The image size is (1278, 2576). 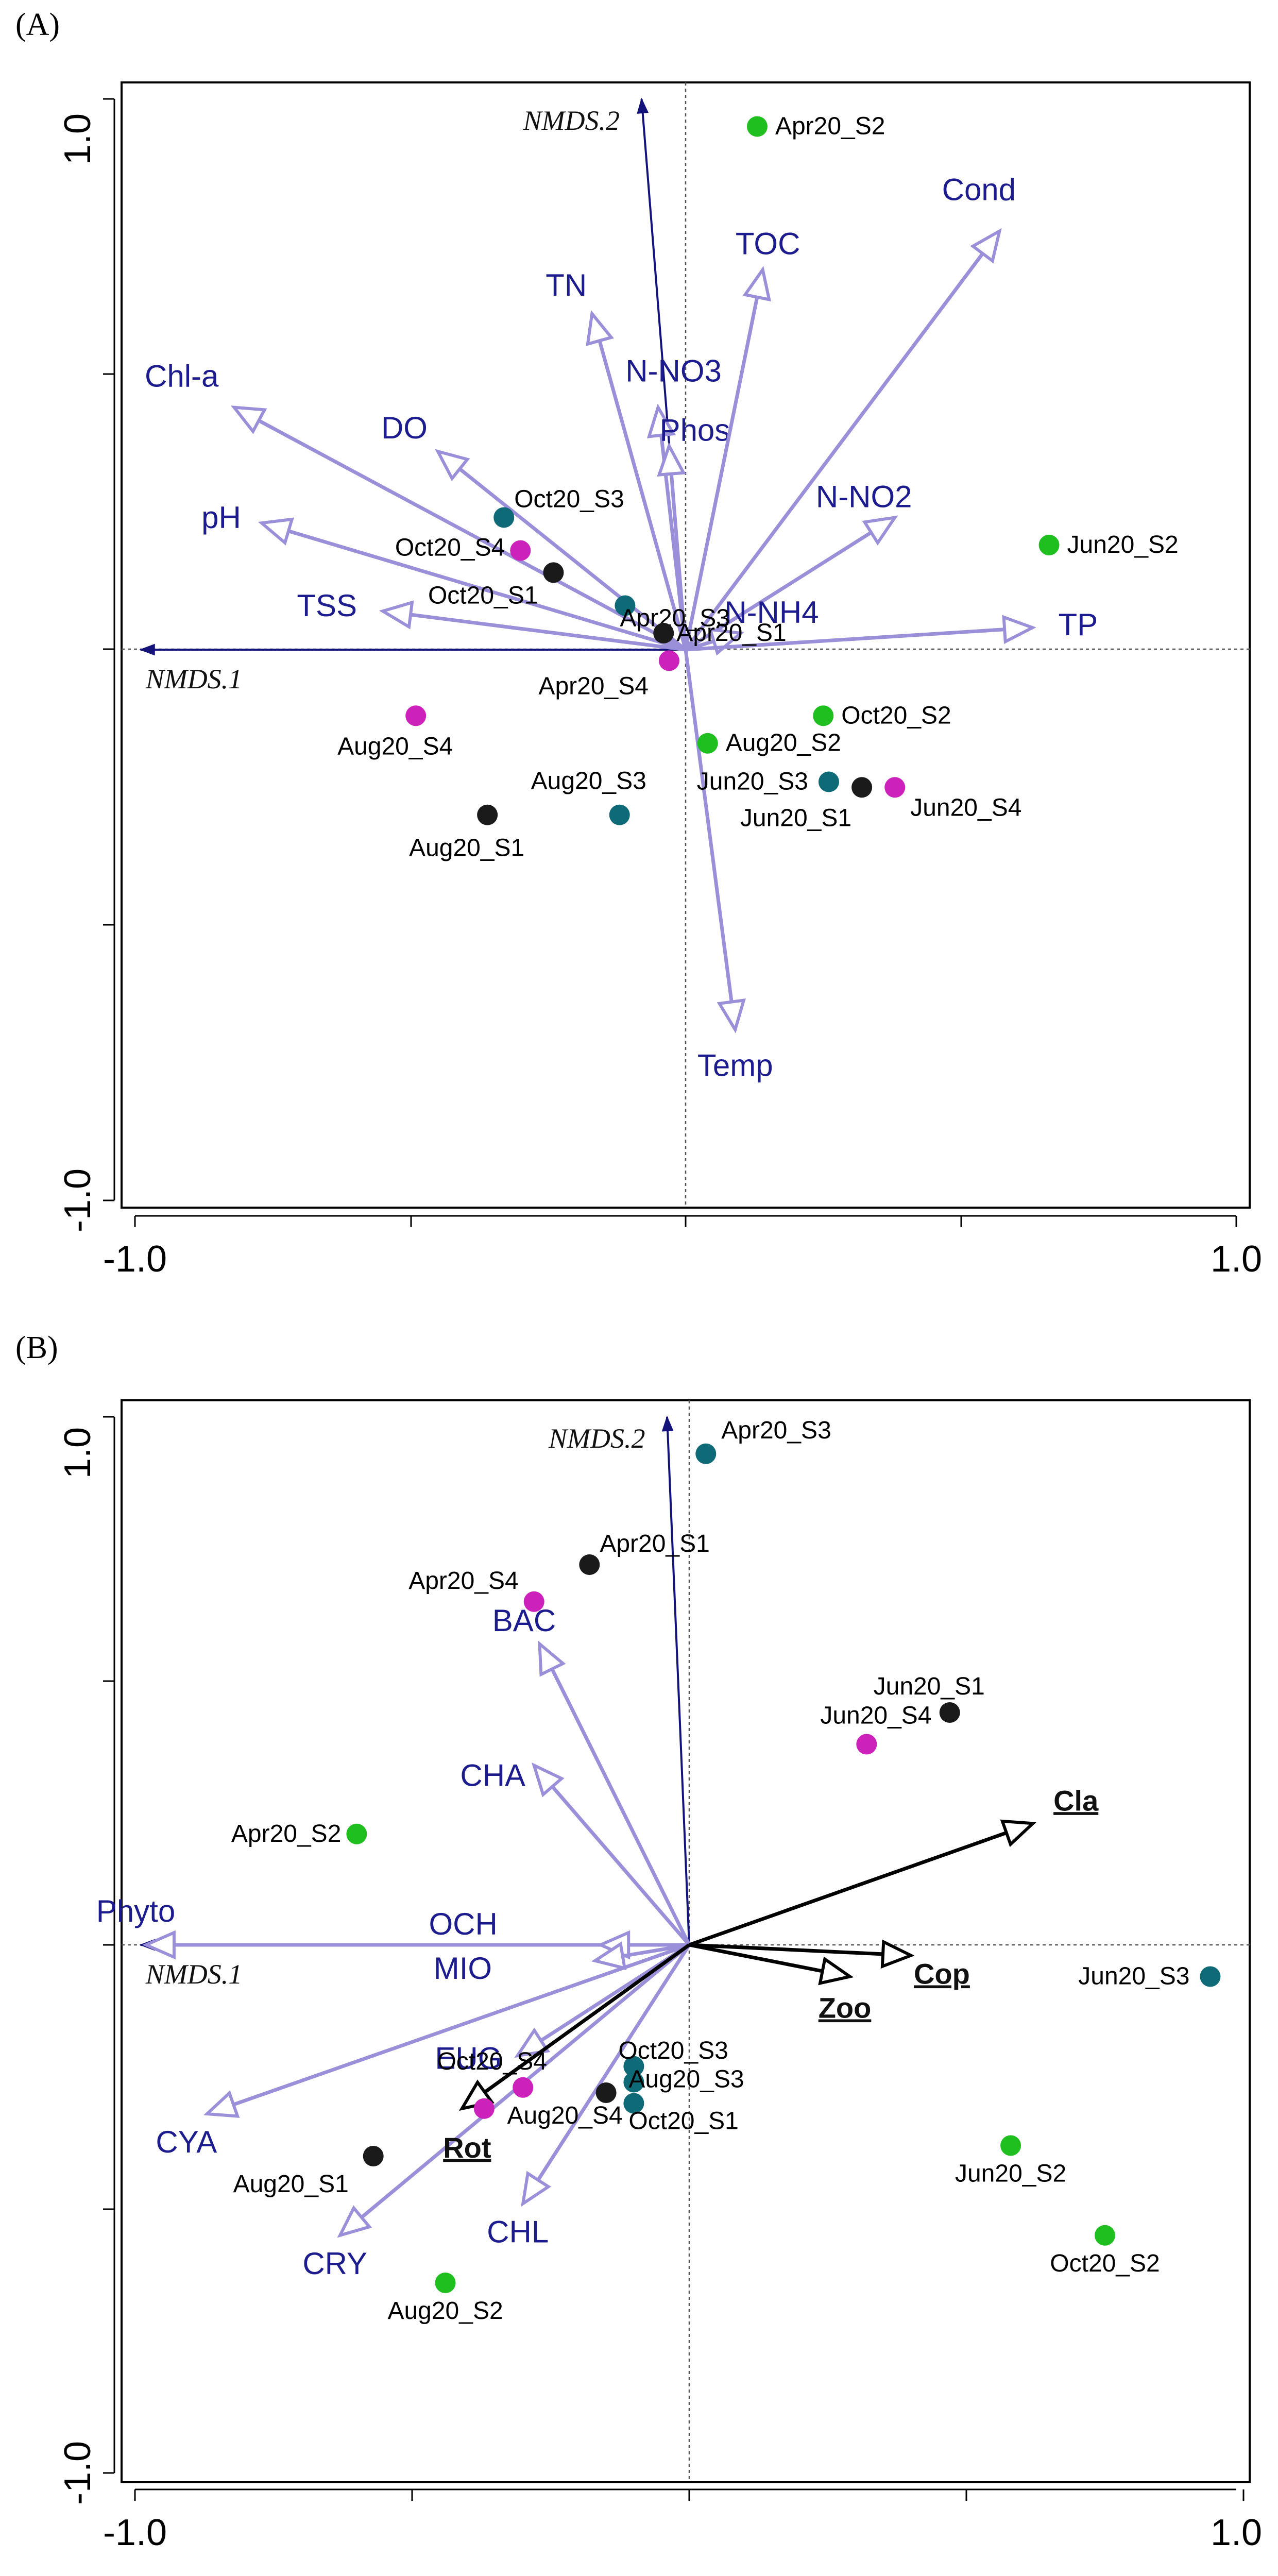 What do you see at coordinates (1076, 1800) in the screenshot?
I see `panel-b-bold-vector-label-cla: Cla` at bounding box center [1076, 1800].